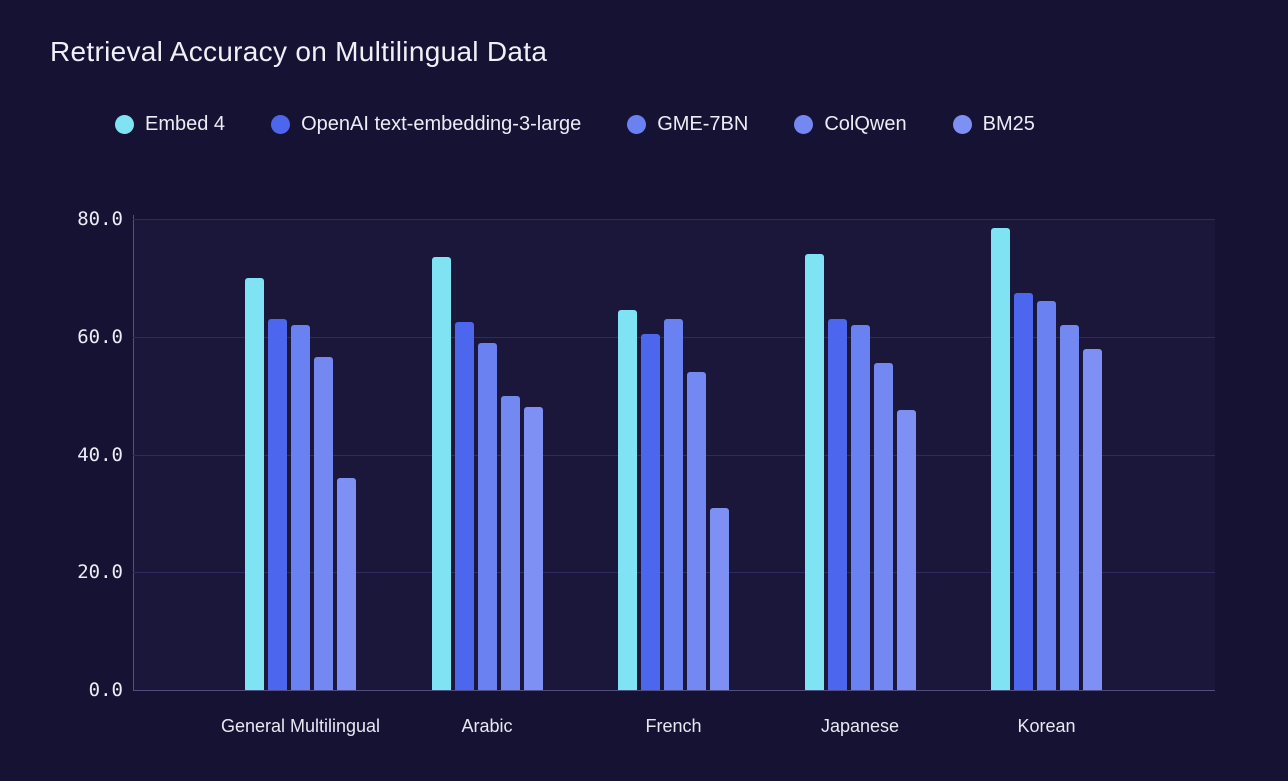  What do you see at coordinates (674, 219) in the screenshot?
I see `gridline` at bounding box center [674, 219].